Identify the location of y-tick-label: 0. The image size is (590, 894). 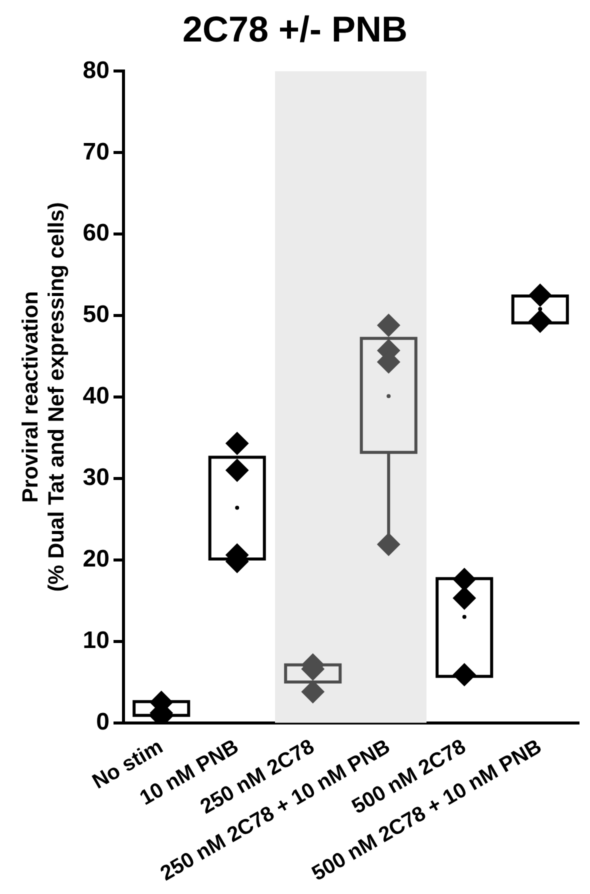
(103, 722).